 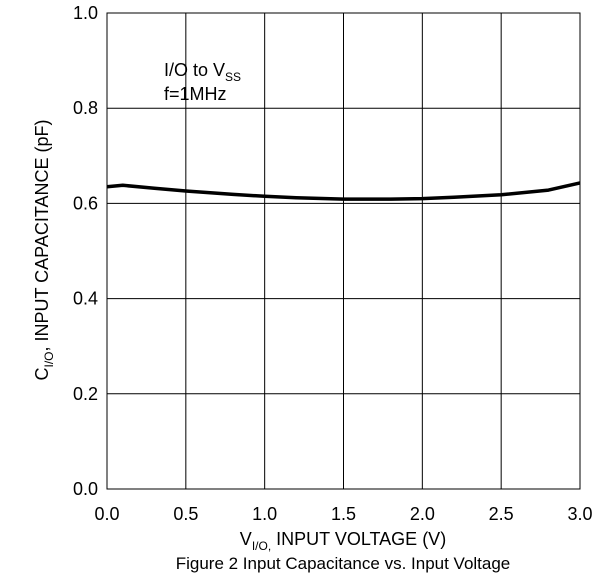 I want to click on y-tick-label: 1.0, so click(x=85, y=13).